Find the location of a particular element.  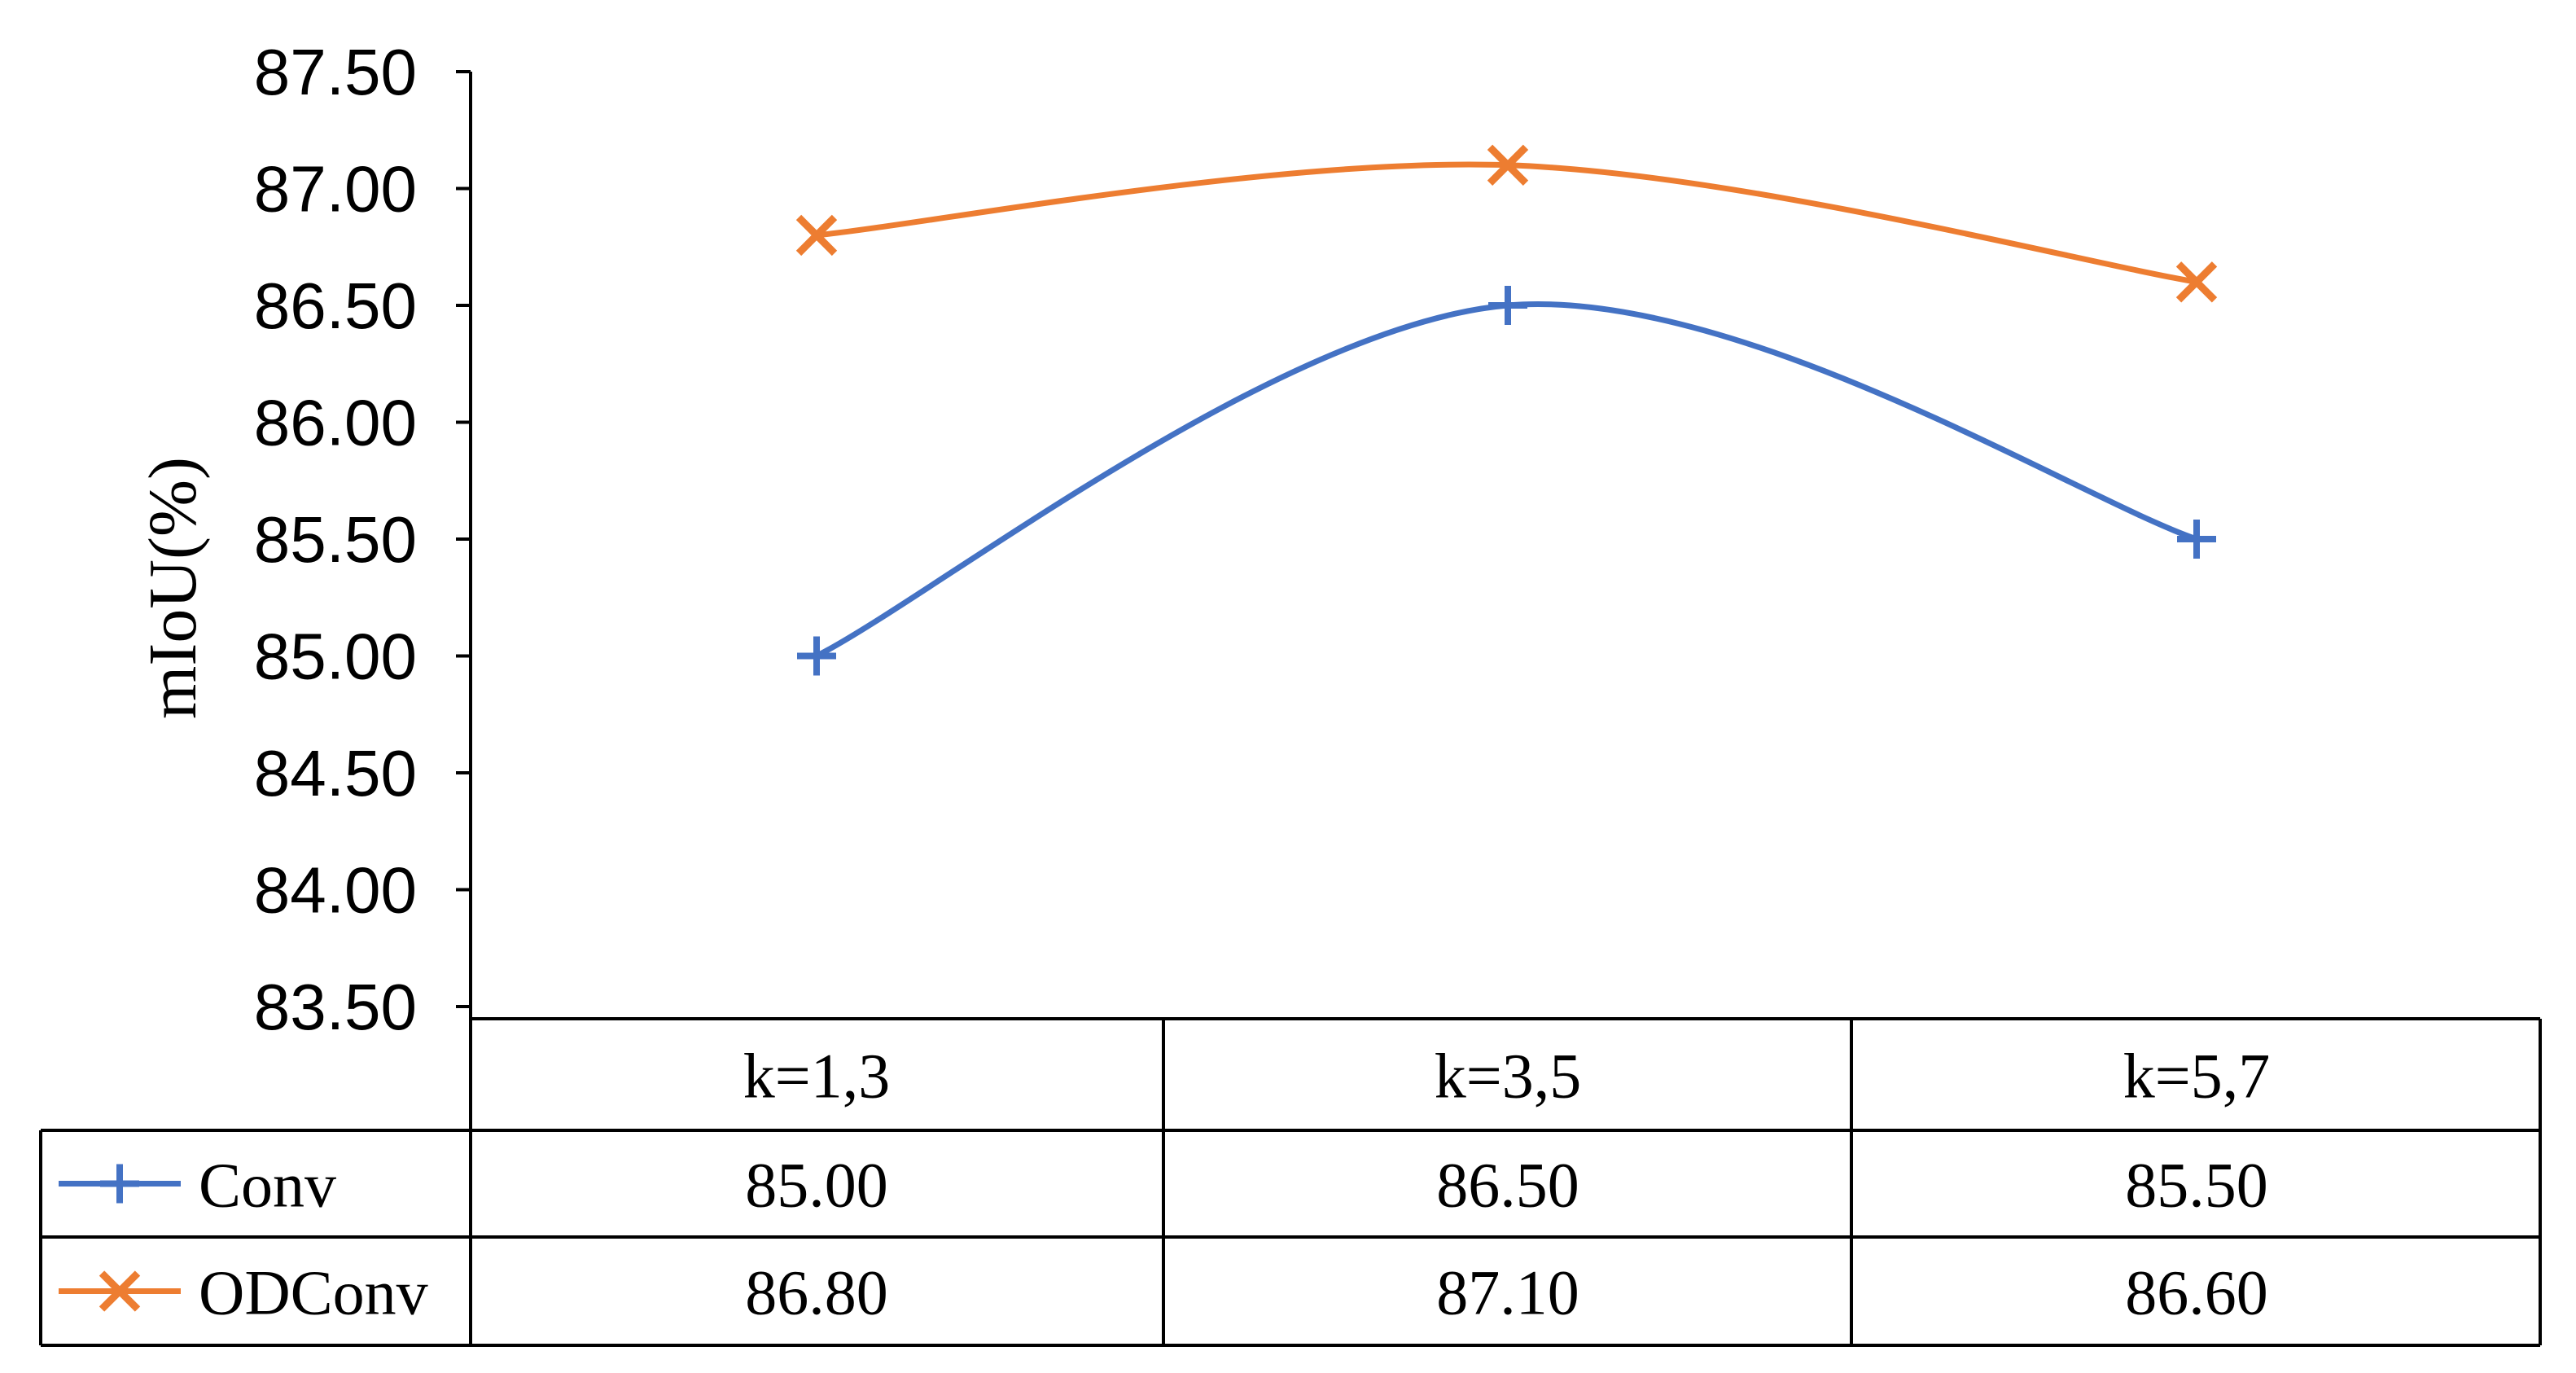

series-line-conv is located at coordinates (1506, 480).